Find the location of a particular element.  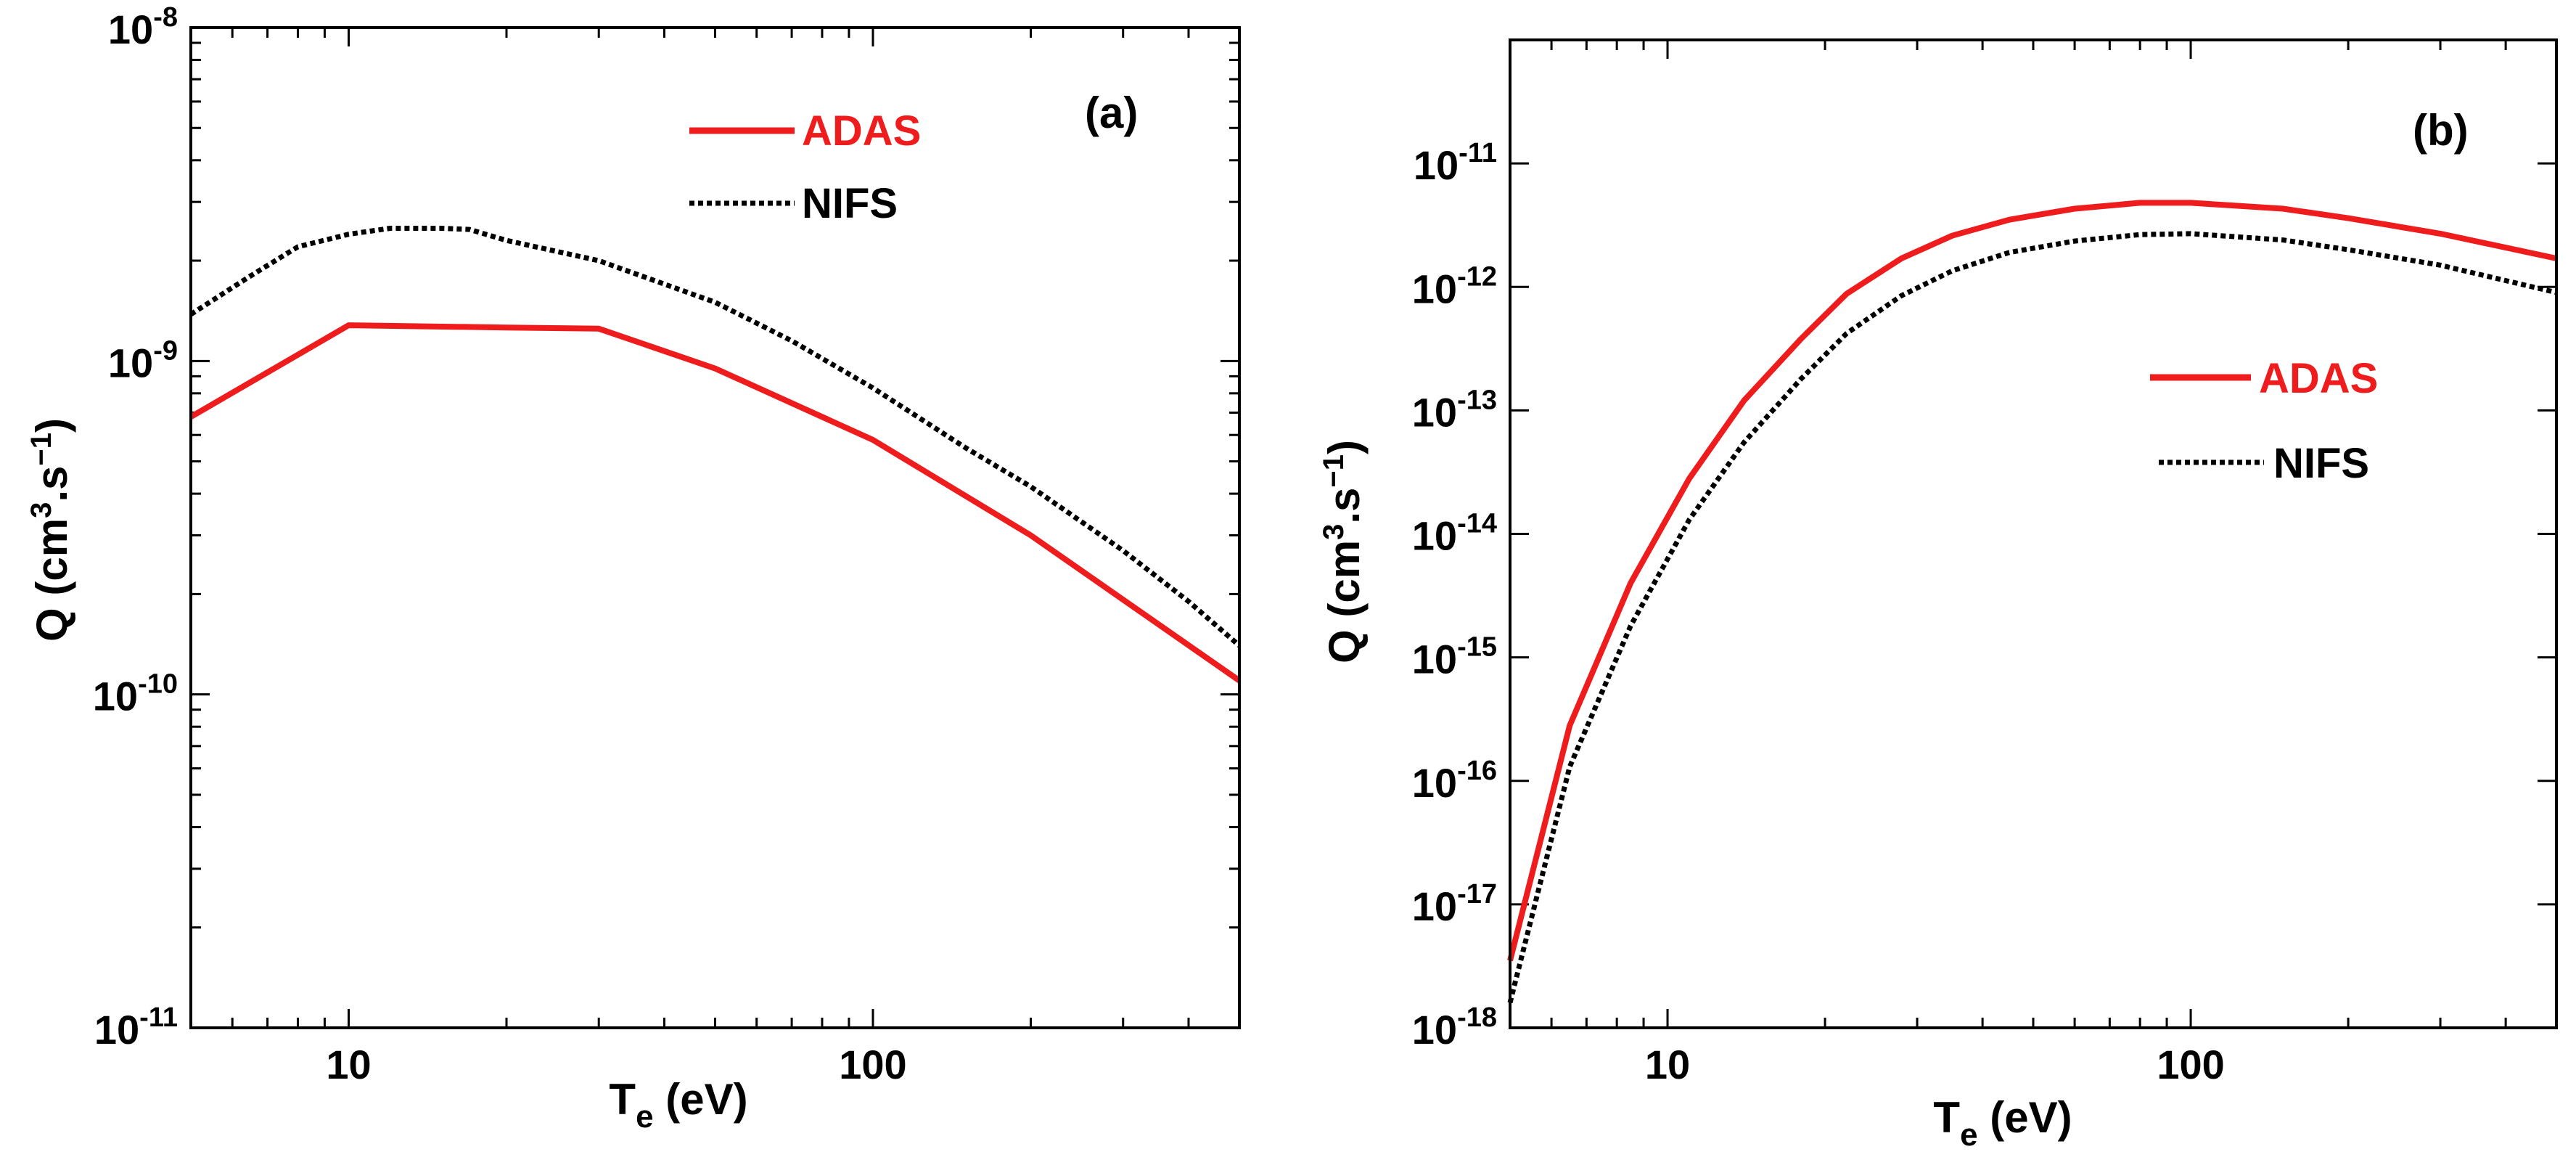

panel-b-y-tick-label: 10-15 is located at coordinates (1454, 657).